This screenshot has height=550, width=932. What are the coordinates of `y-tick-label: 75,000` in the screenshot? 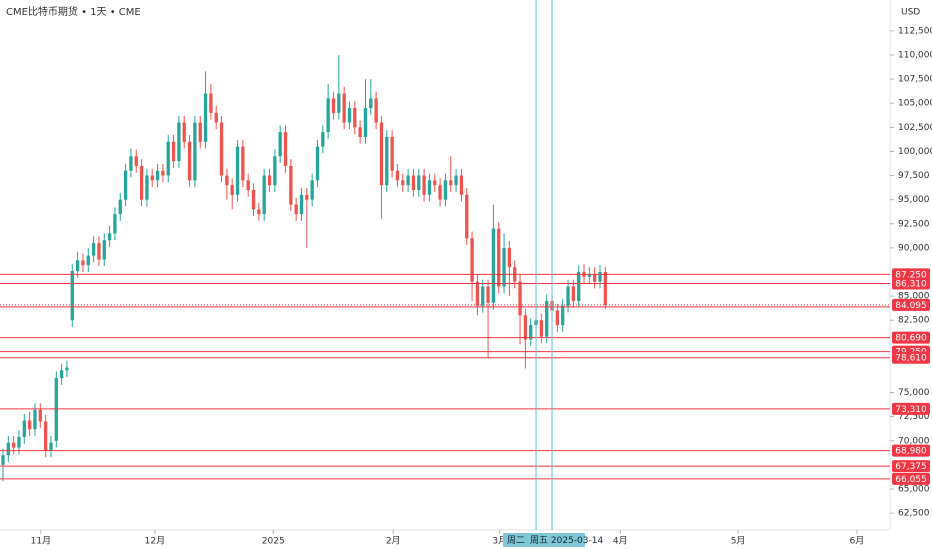 It's located at (914, 393).